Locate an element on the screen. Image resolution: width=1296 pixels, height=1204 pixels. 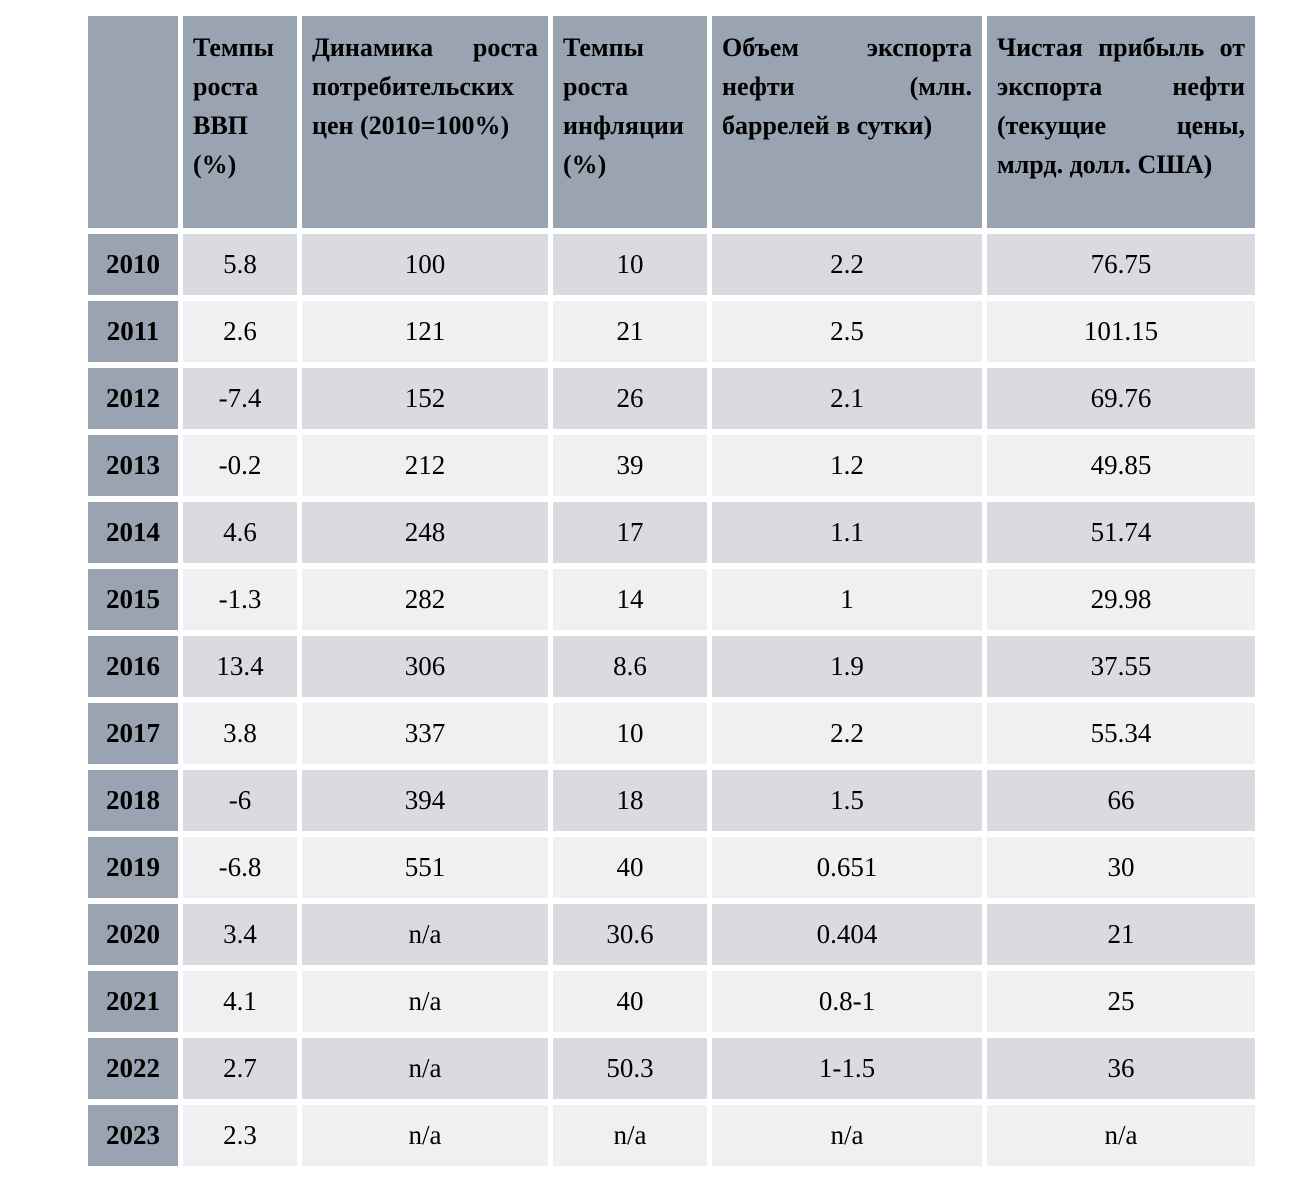
cpi-index-cell: 152 is located at coordinates (425, 398).